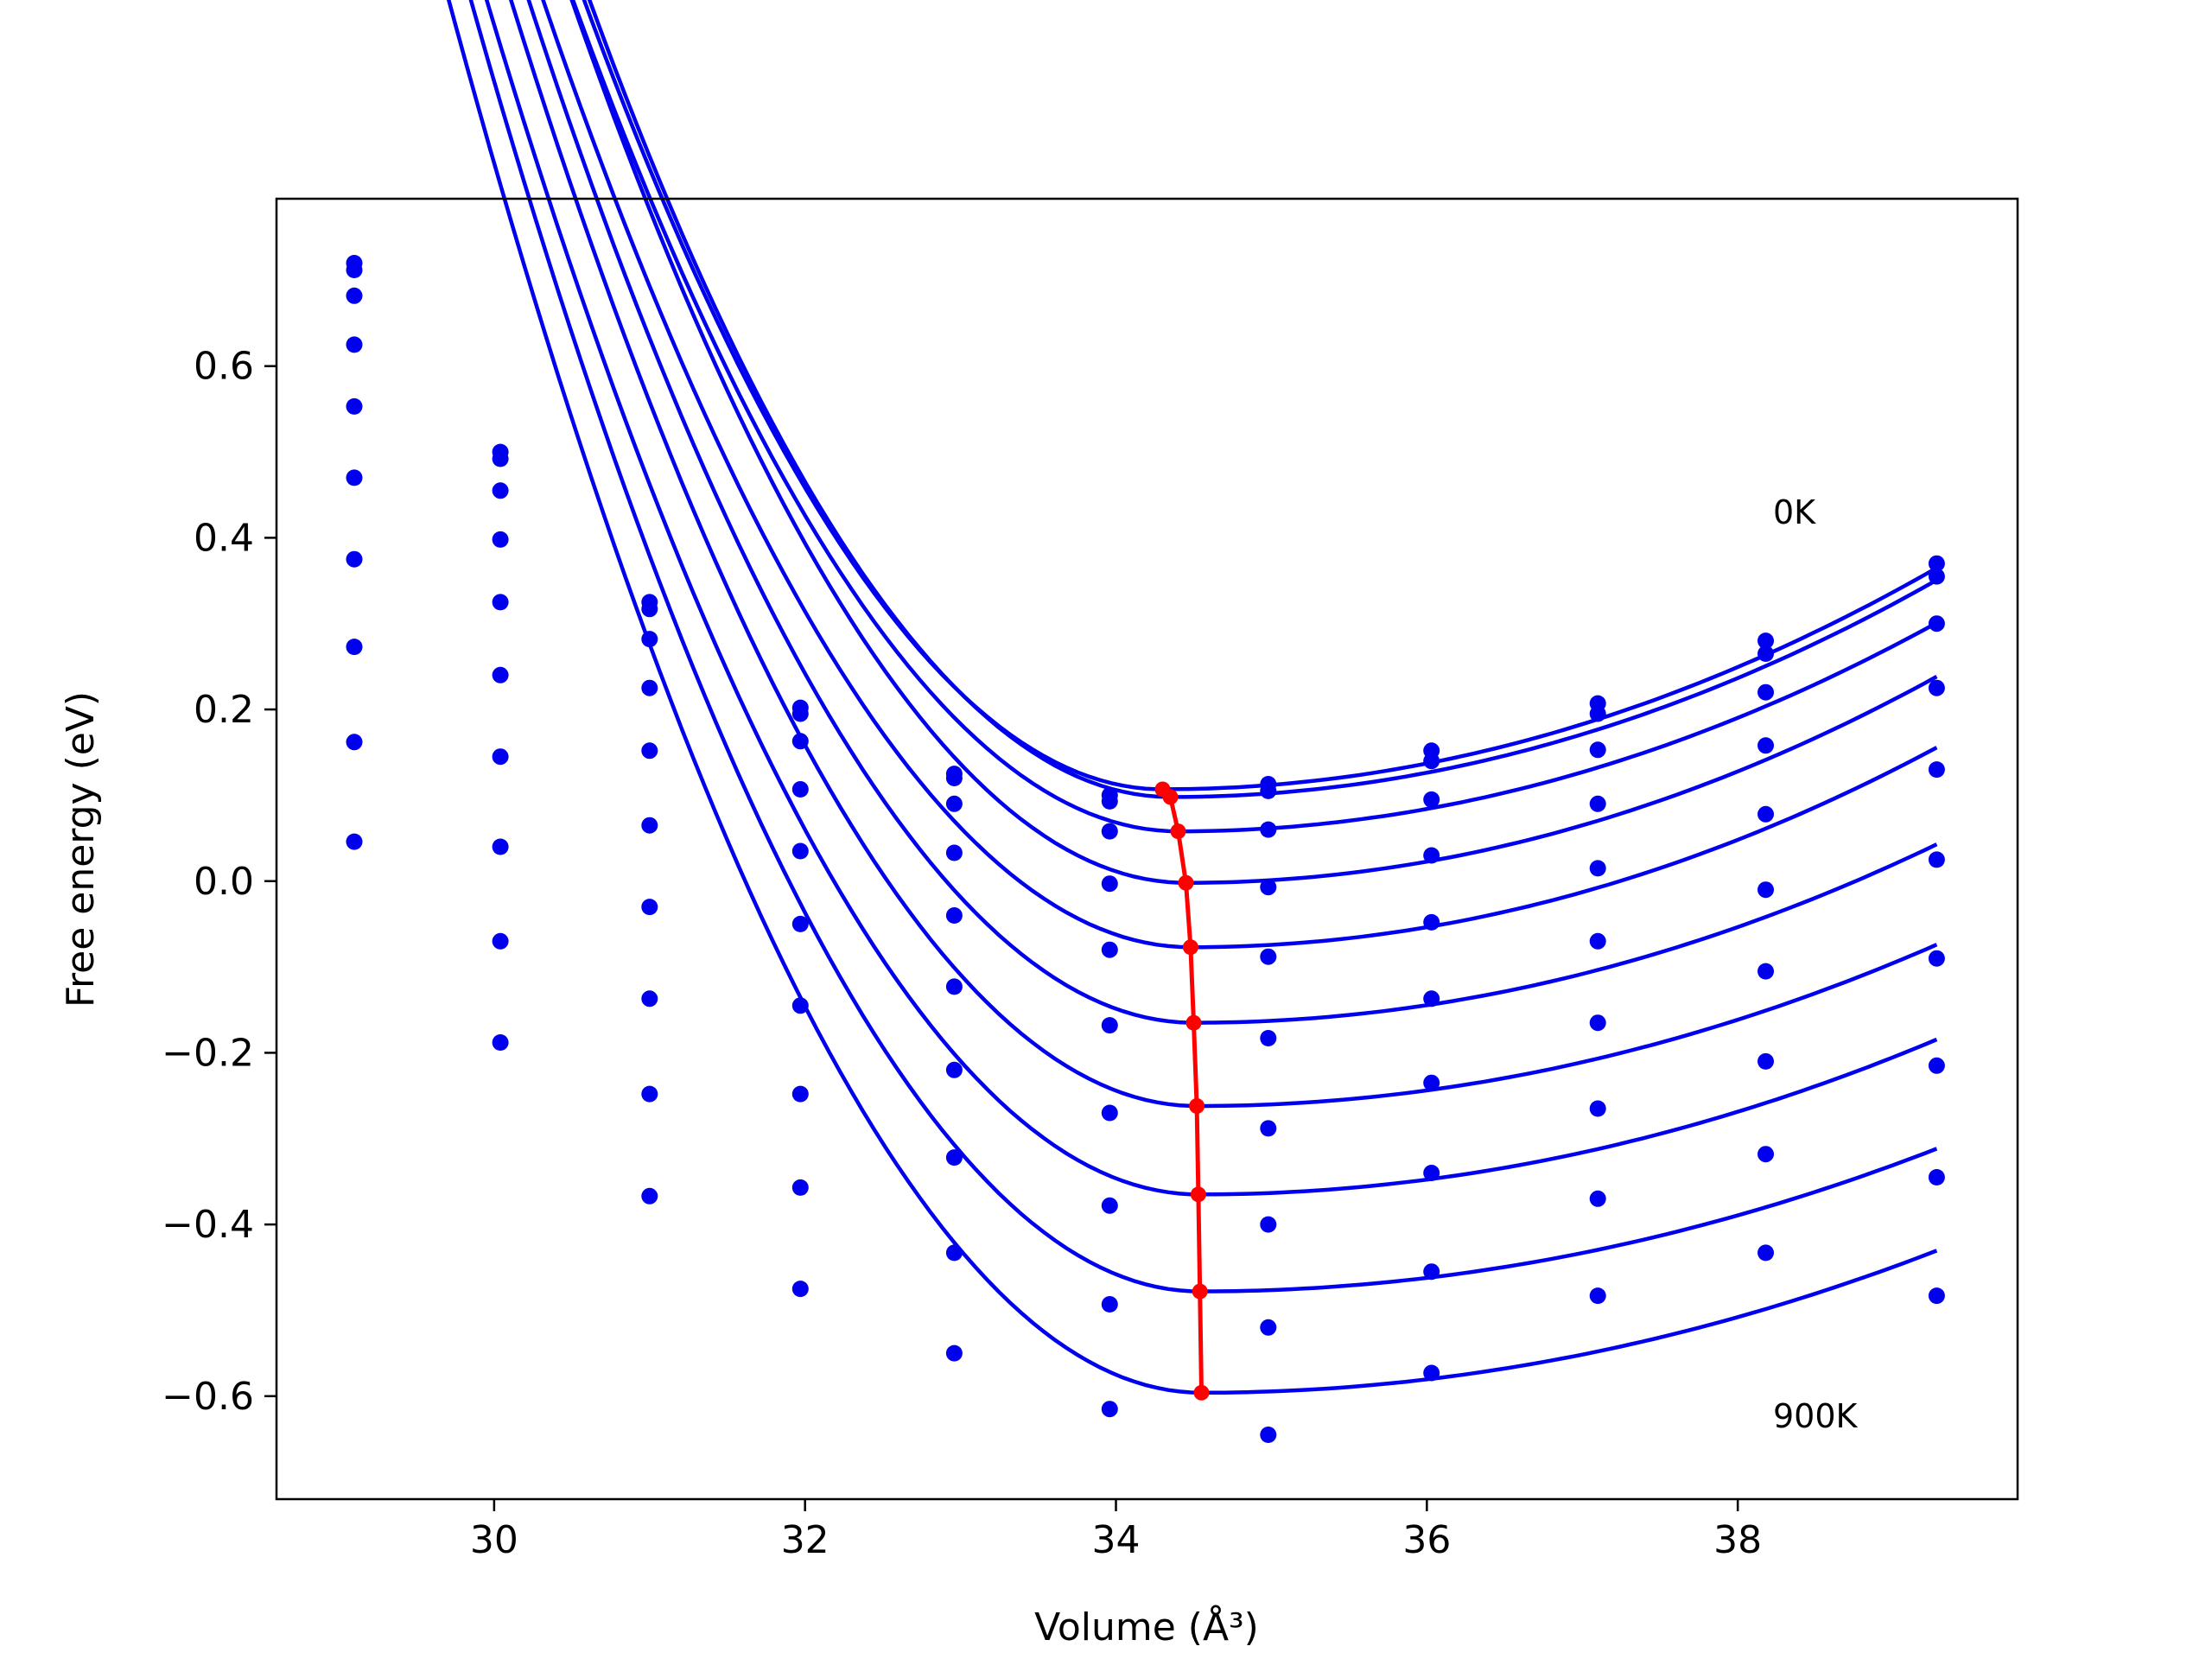  I want to click on y-tick-label-5: −0.4, so click(208, 1225).